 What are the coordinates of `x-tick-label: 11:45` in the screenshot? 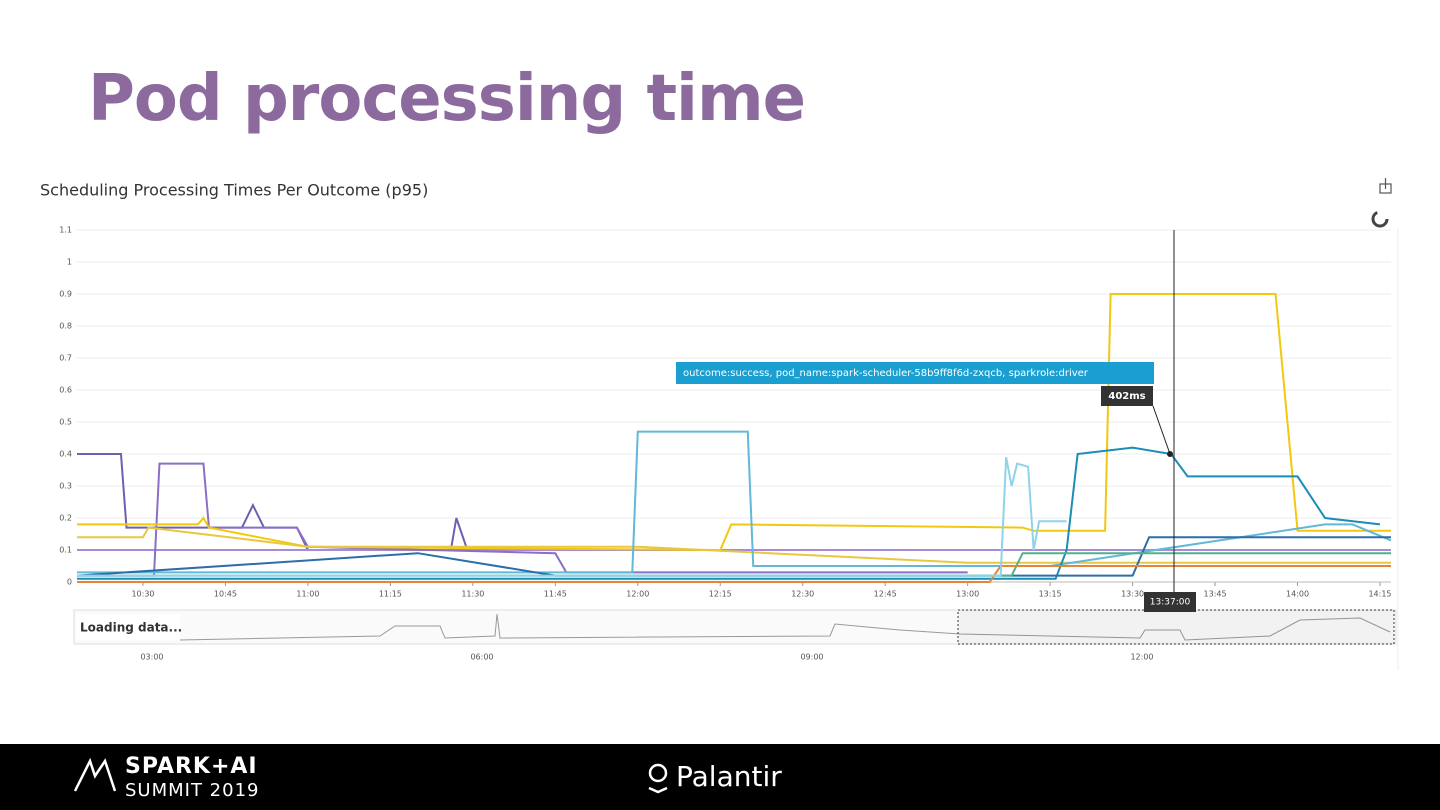 It's located at (555, 594).